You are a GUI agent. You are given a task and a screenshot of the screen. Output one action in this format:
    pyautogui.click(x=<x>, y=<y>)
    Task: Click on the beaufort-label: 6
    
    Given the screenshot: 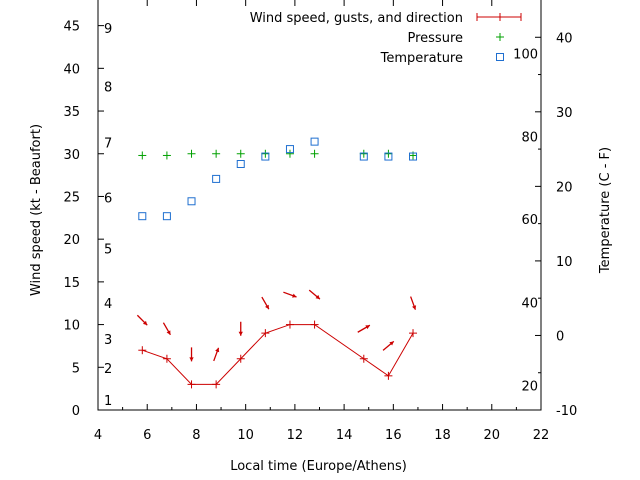 What is the action you would take?
    pyautogui.click(x=108, y=198)
    